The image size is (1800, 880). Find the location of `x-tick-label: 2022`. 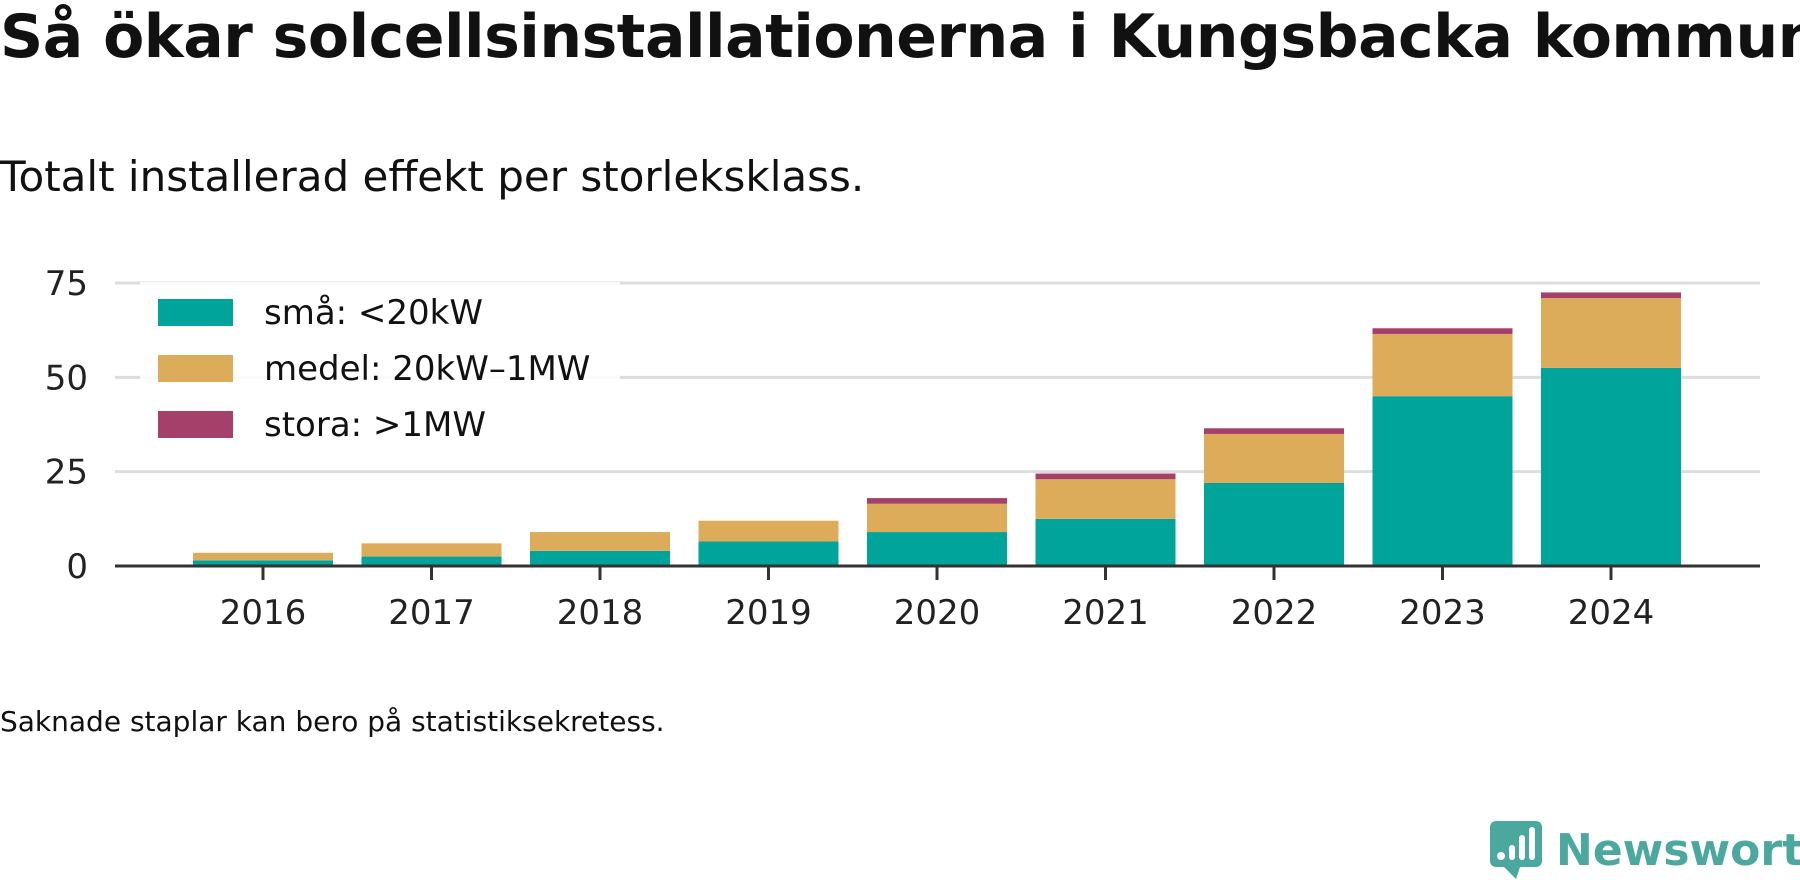

x-tick-label: 2022 is located at coordinates (1274, 613).